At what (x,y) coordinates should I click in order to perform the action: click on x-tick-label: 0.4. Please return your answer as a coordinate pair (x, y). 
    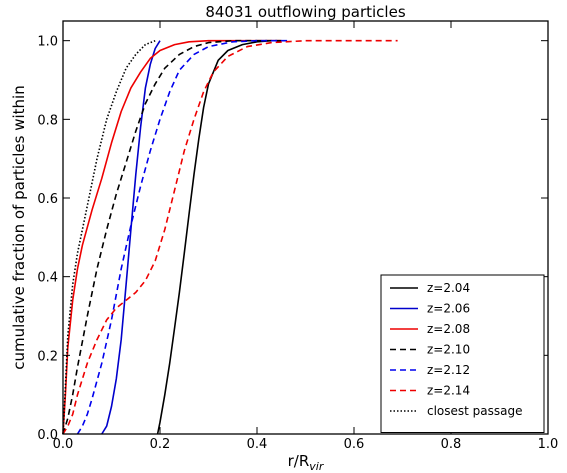
    Looking at the image, I should click on (257, 444).